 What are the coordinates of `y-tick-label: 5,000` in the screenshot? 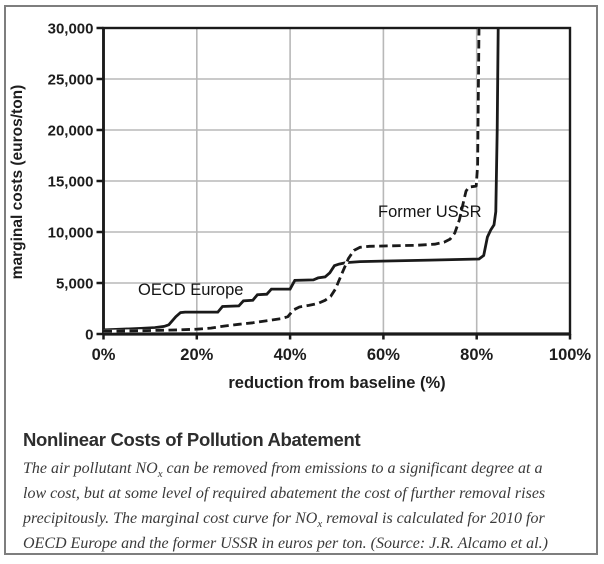 It's located at (75, 284).